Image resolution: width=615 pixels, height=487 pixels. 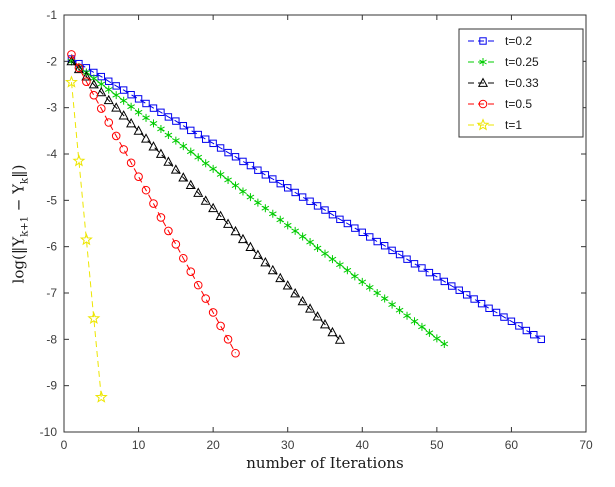 What do you see at coordinates (518, 104) in the screenshot?
I see `legend-label: t=0.5` at bounding box center [518, 104].